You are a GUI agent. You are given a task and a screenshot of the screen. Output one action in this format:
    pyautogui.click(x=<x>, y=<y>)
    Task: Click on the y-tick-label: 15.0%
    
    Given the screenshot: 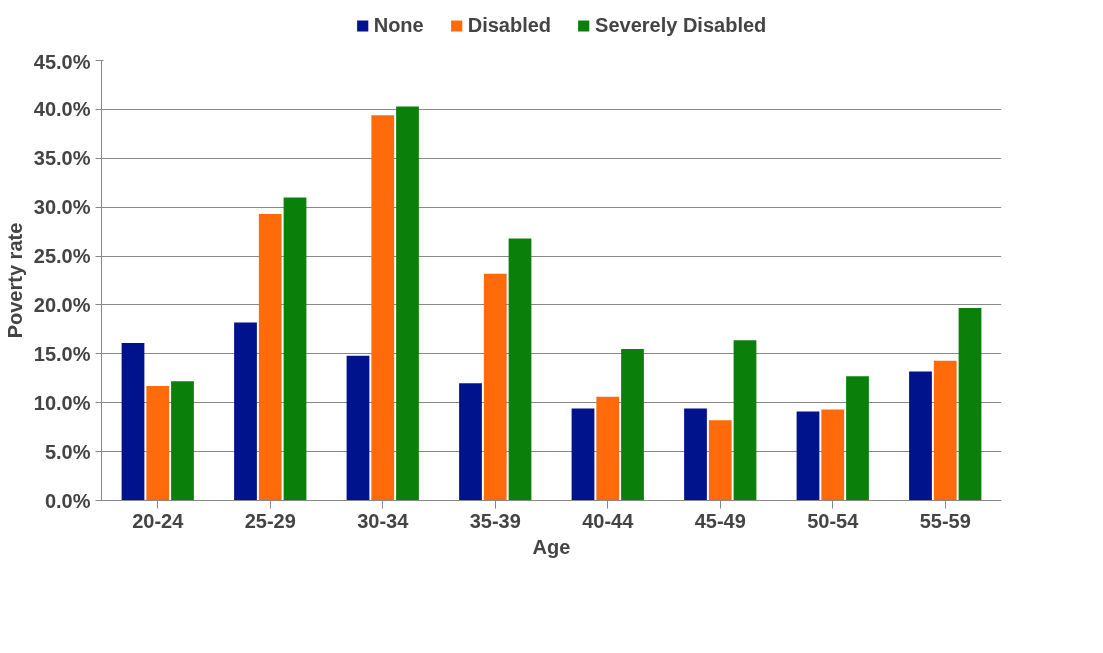 What is the action you would take?
    pyautogui.click(x=62, y=353)
    